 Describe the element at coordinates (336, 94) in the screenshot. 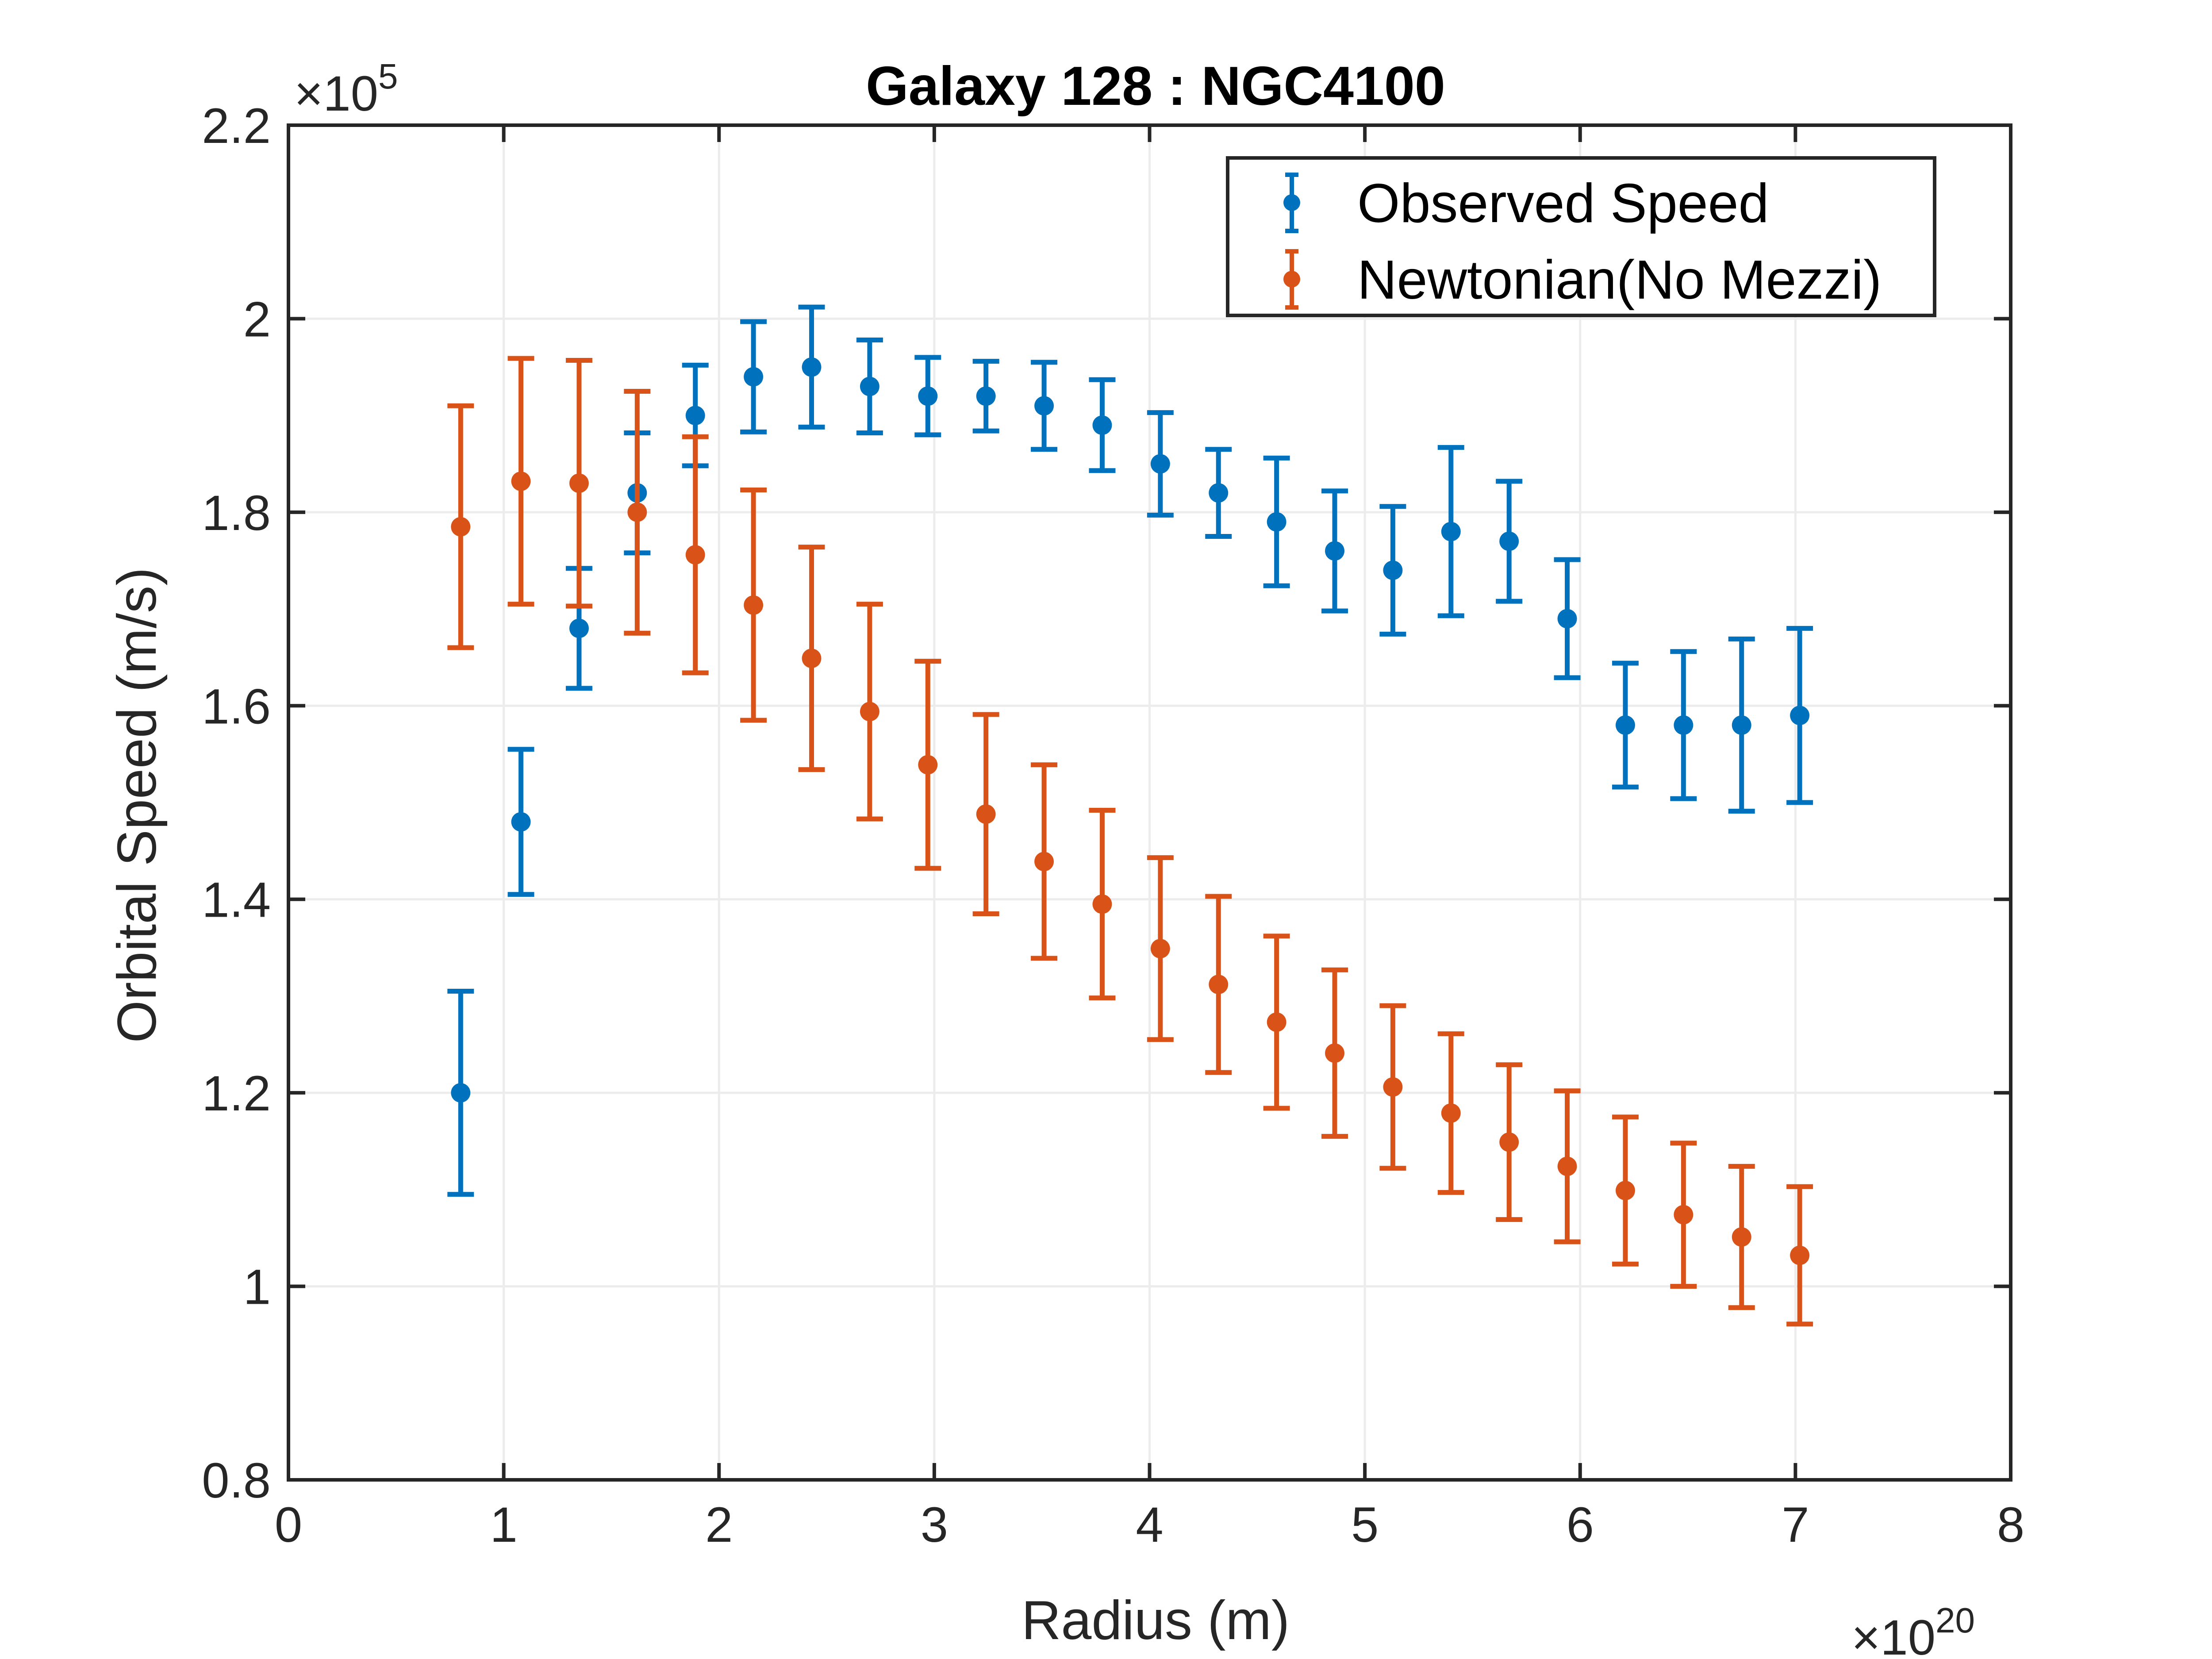

I see `y-multiplier-base: ×10` at that location.